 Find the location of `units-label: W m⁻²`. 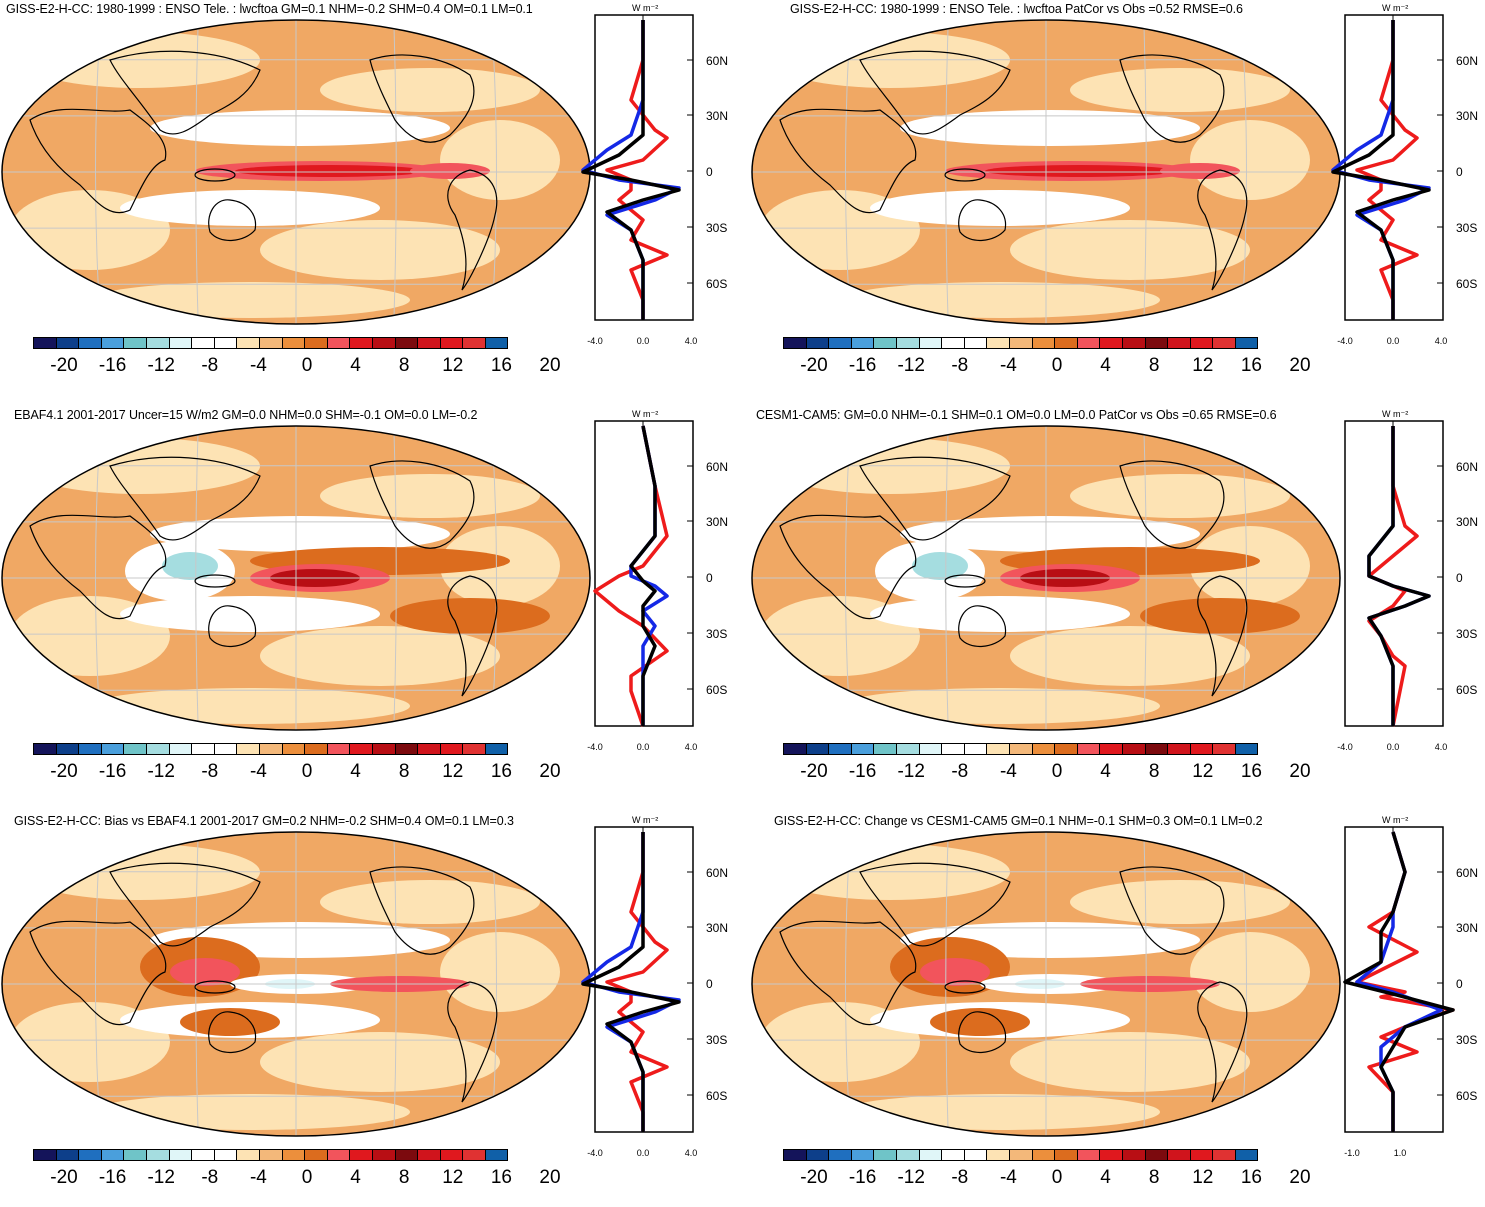

units-label: W m⁻² is located at coordinates (645, 820).